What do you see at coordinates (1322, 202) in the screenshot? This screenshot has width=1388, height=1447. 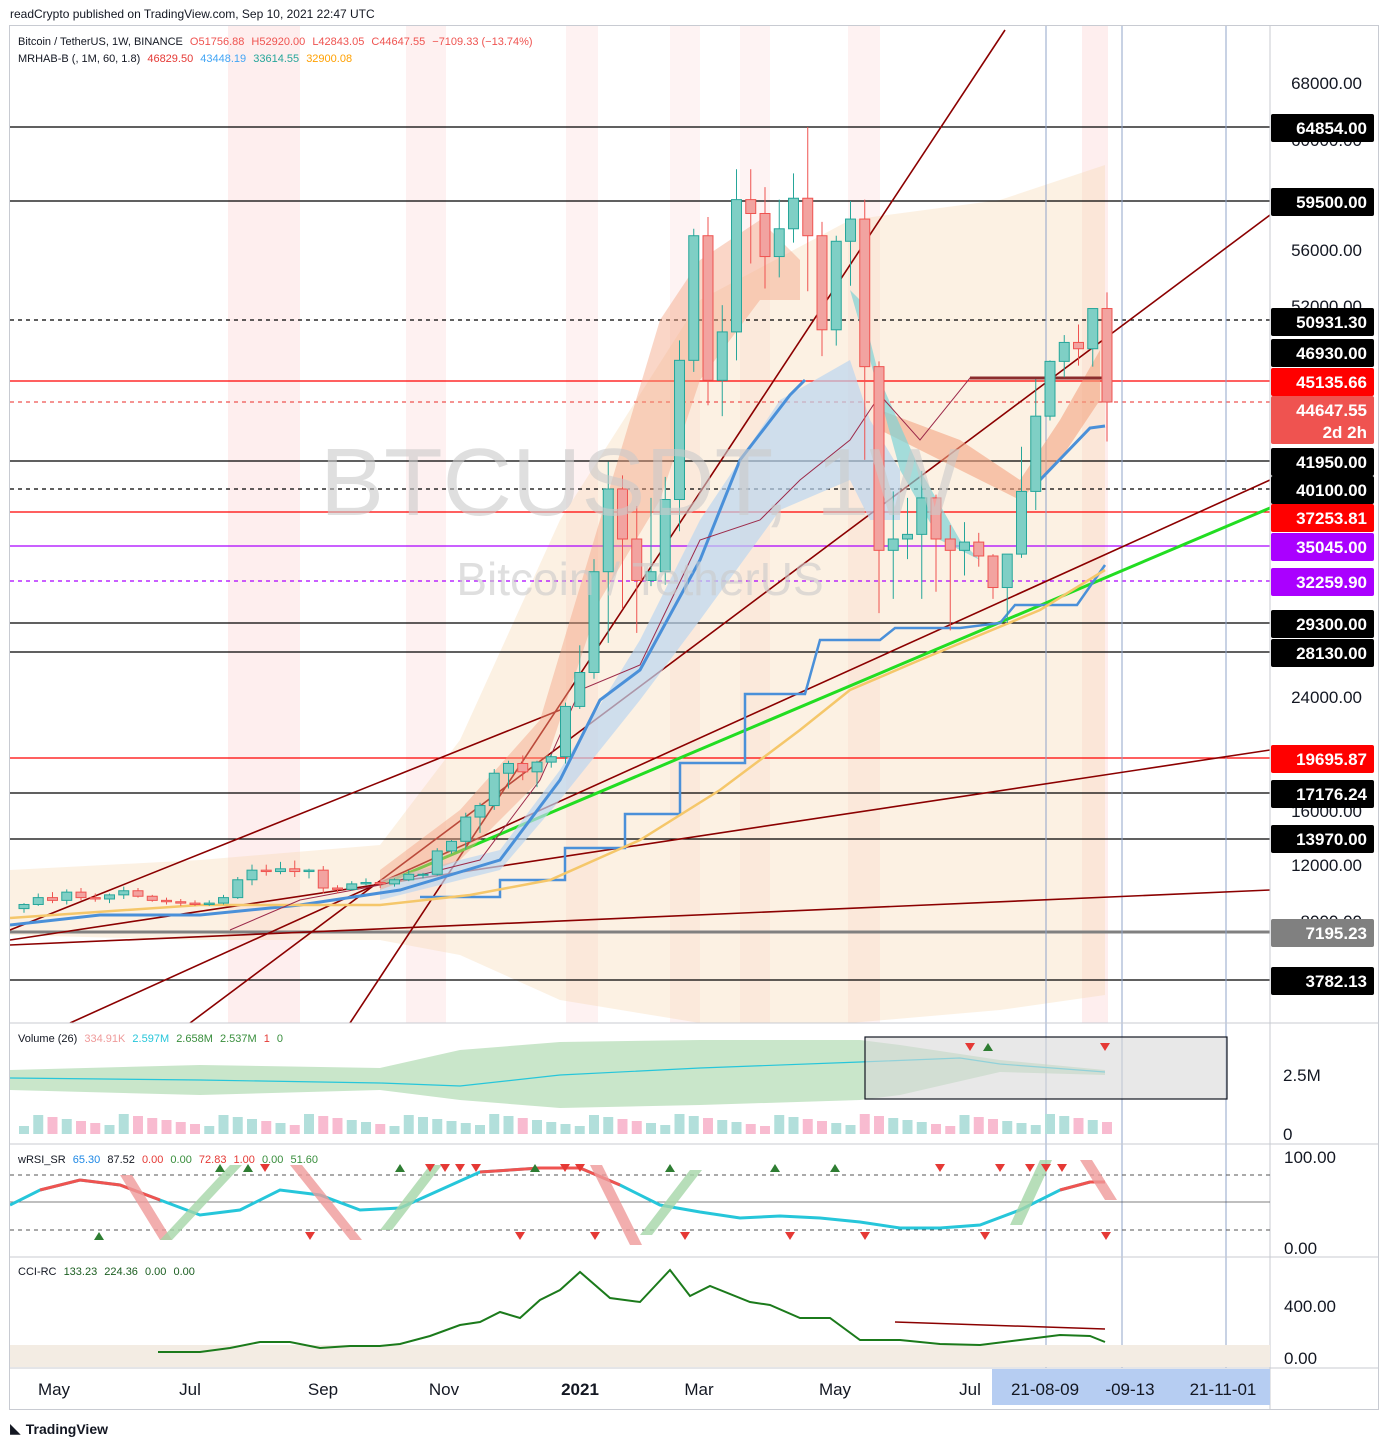 I see `price-tag: 59500.00` at bounding box center [1322, 202].